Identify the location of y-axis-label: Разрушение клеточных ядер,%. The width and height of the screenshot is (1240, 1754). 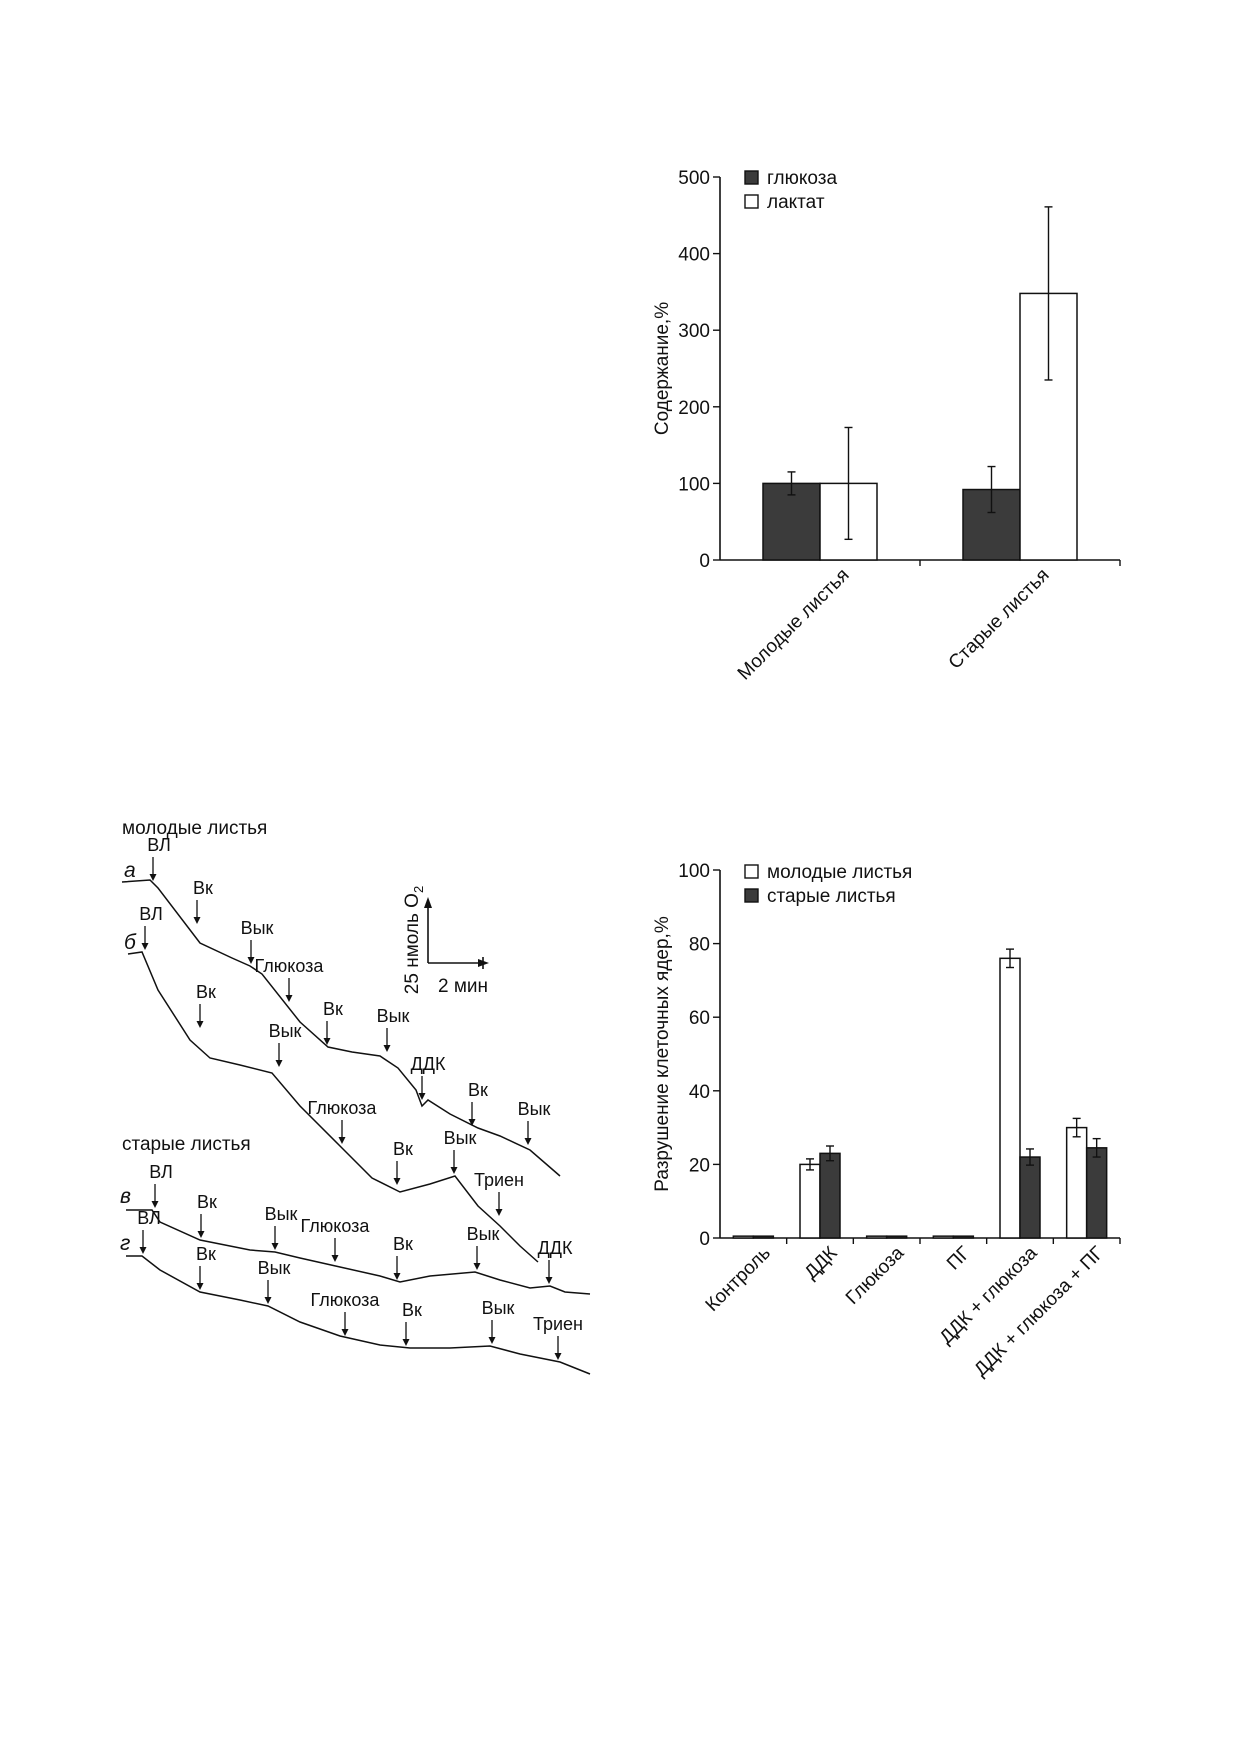
(662, 1054).